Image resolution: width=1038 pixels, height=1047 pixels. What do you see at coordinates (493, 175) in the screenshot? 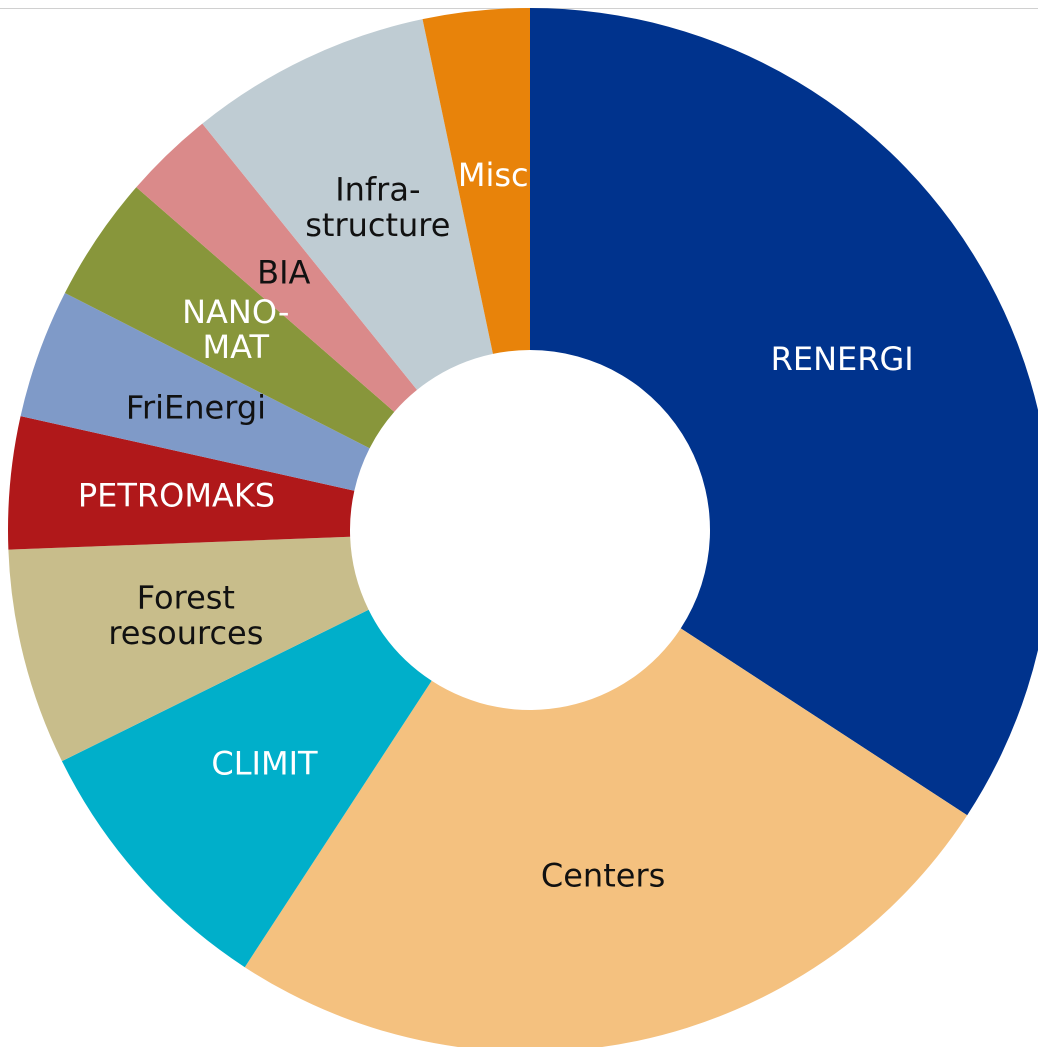
I see `slice-label: Misc` at bounding box center [493, 175].